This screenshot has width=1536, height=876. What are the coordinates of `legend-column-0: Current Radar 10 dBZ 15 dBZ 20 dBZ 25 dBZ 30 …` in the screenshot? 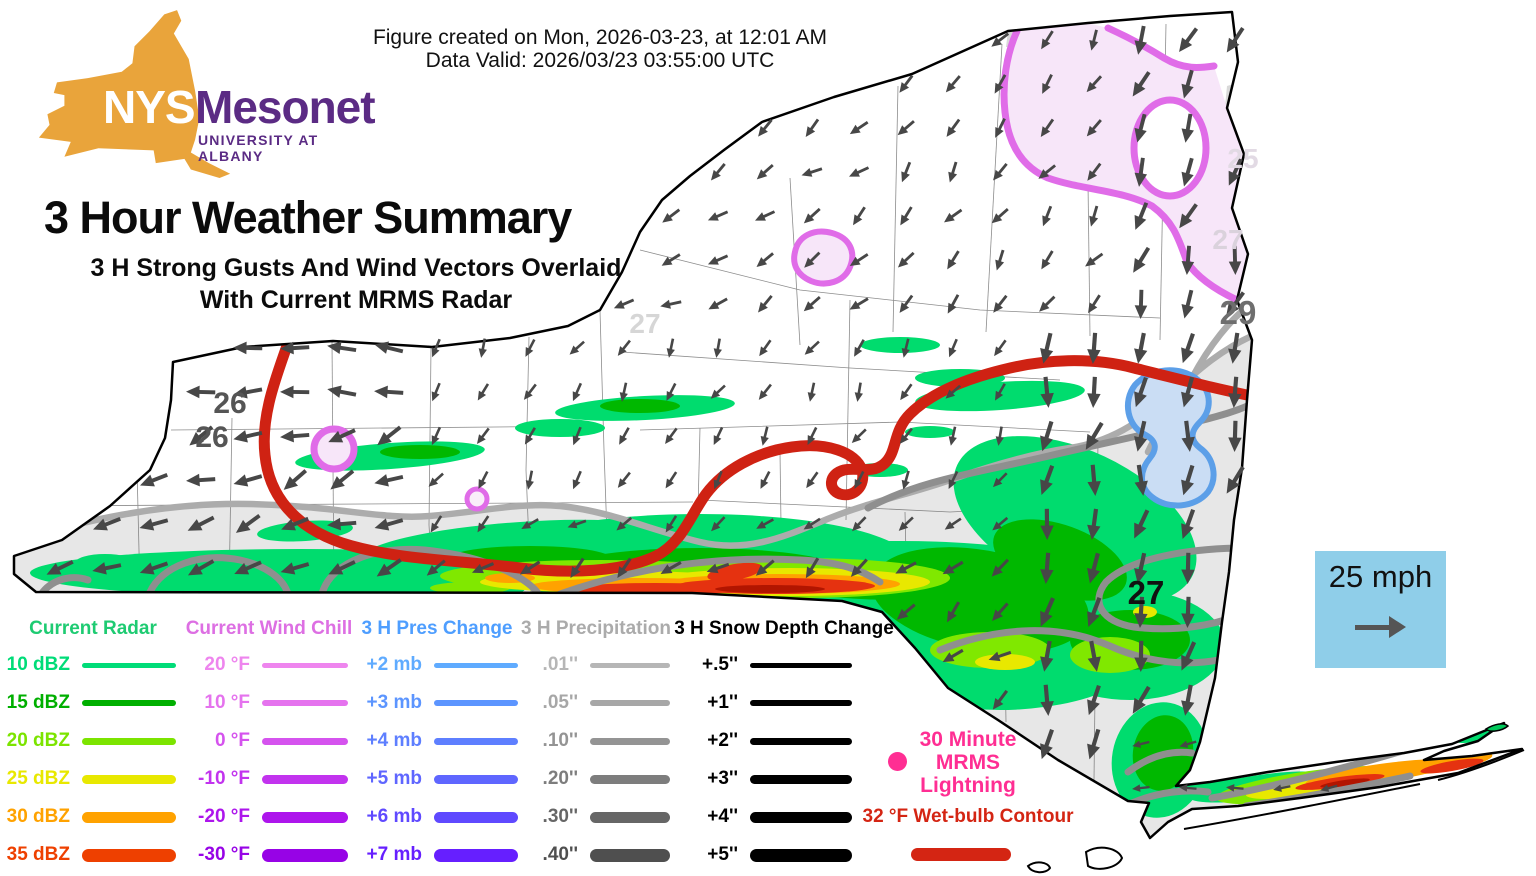 It's located at (93, 747).